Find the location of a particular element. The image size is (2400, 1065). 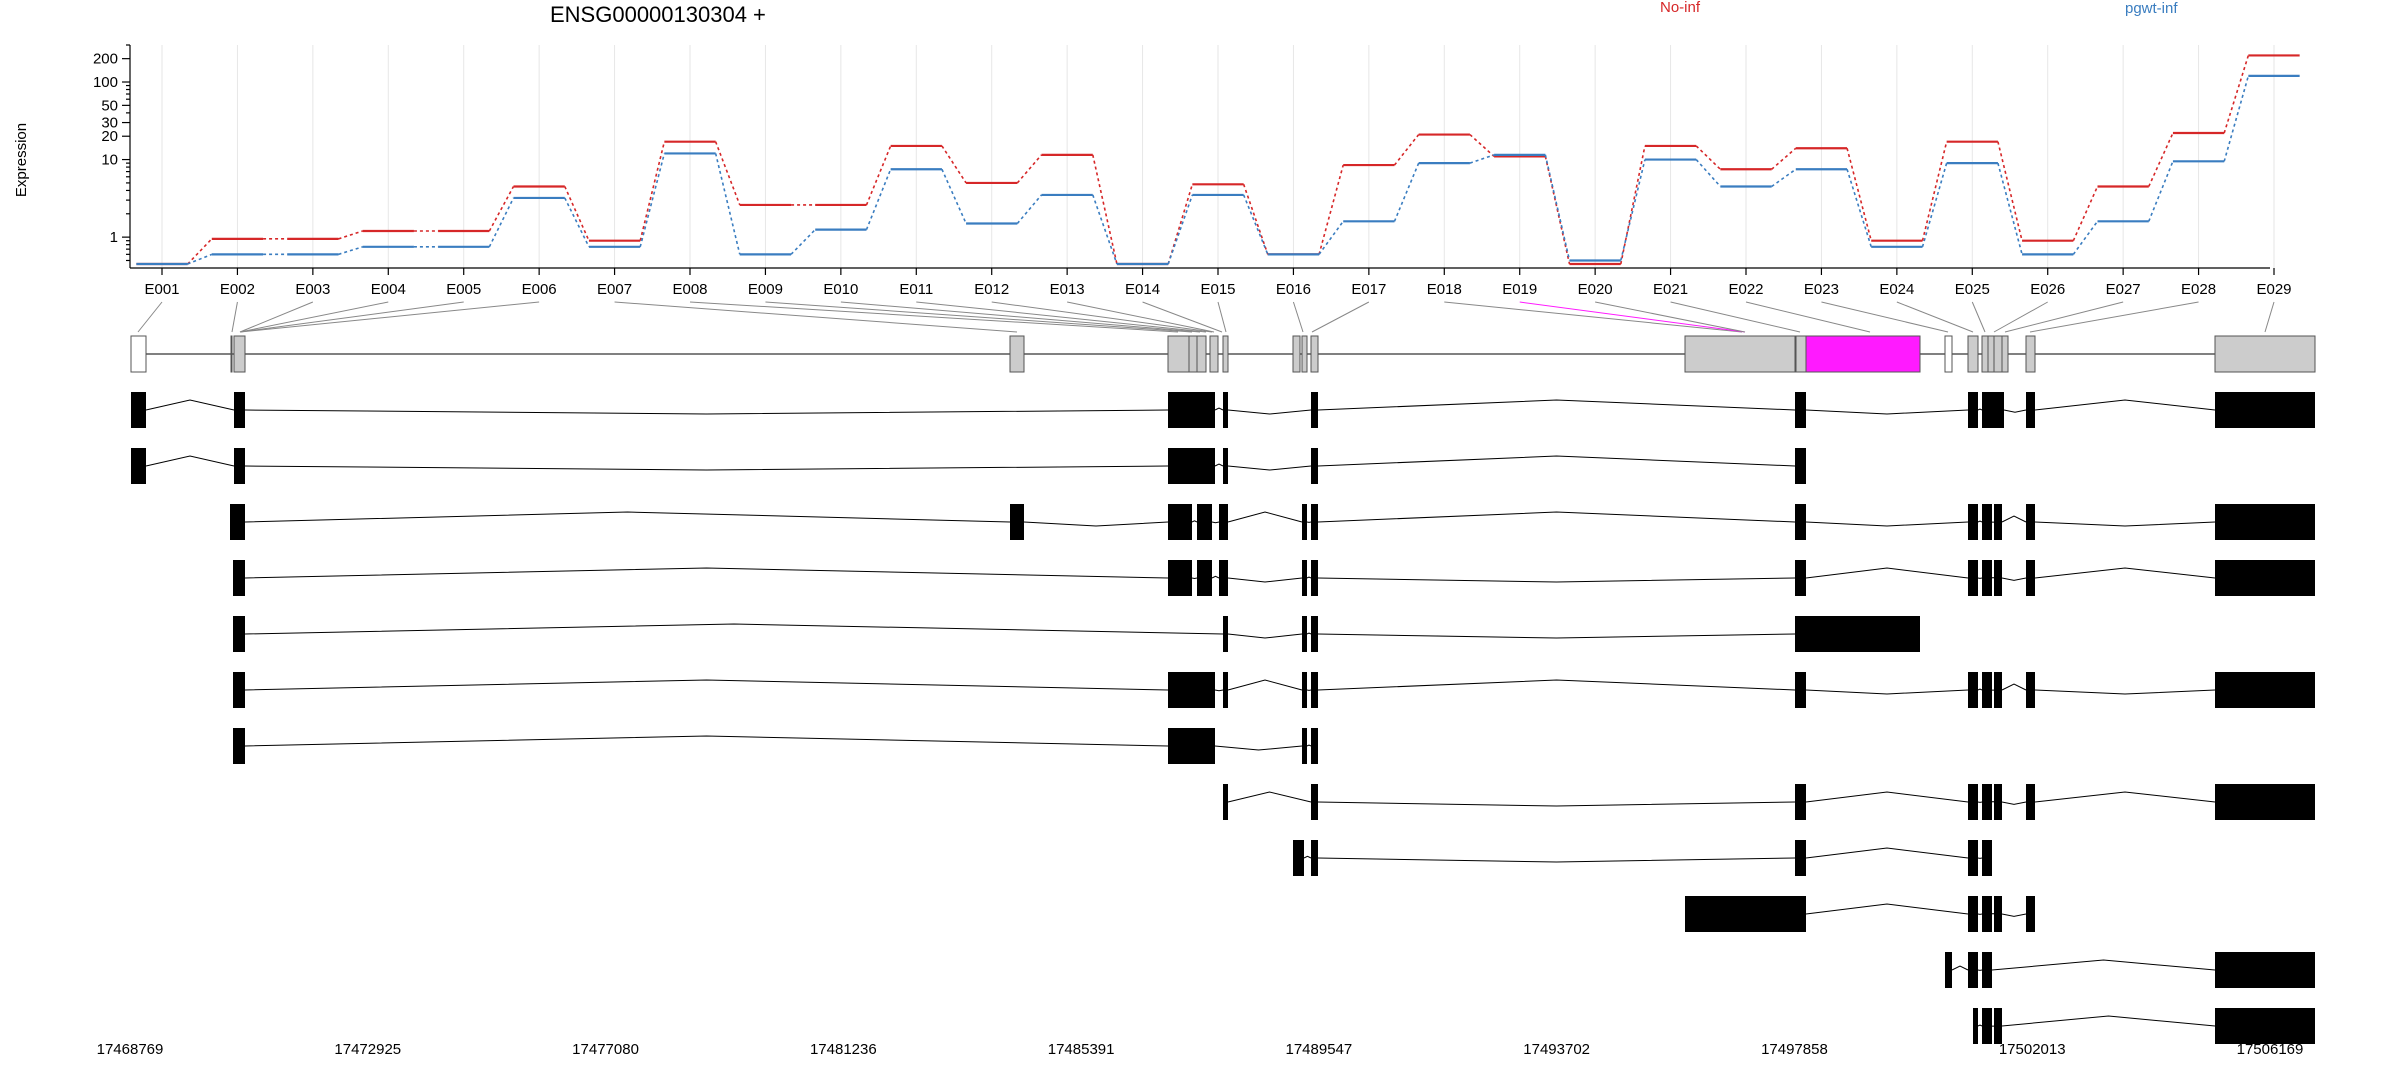

exon-label: E026 is located at coordinates (2047, 289).